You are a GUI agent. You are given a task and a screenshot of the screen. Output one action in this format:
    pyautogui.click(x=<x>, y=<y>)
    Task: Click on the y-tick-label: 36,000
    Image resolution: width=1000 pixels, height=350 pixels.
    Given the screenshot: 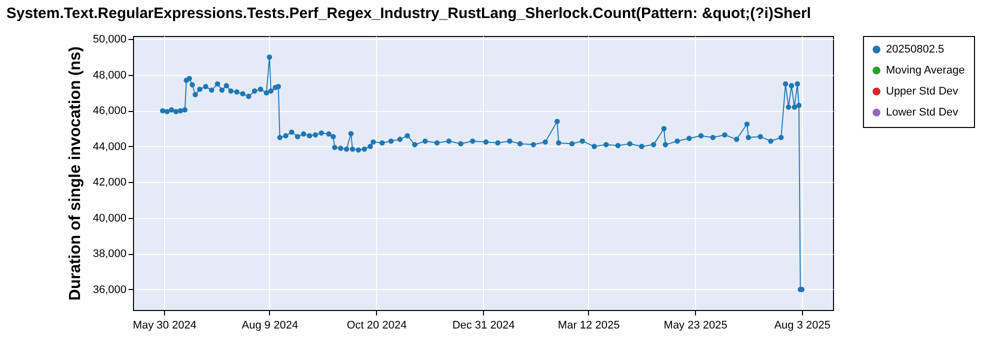 What is the action you would take?
    pyautogui.click(x=109, y=290)
    